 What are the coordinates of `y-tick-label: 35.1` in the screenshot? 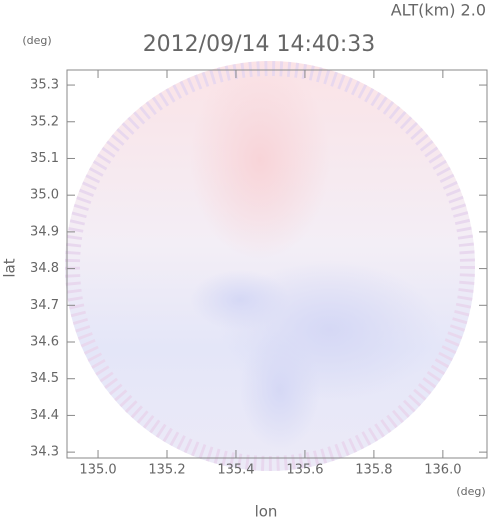 It's located at (44, 158).